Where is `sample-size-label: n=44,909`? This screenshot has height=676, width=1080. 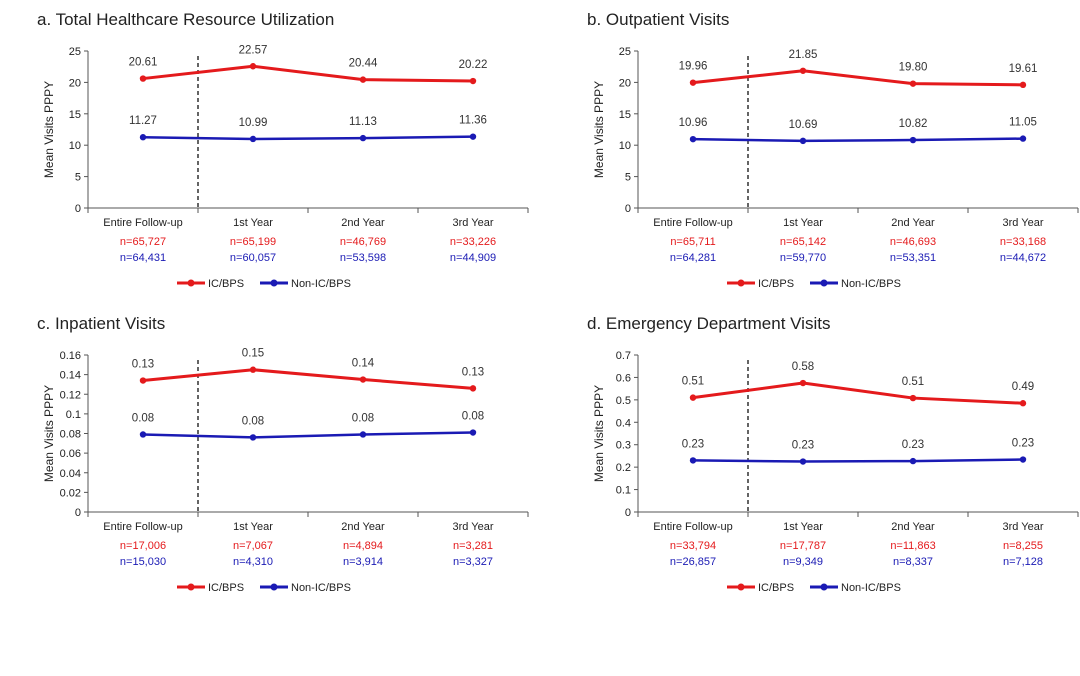
sample-size-label: n=44,909 is located at coordinates (473, 258).